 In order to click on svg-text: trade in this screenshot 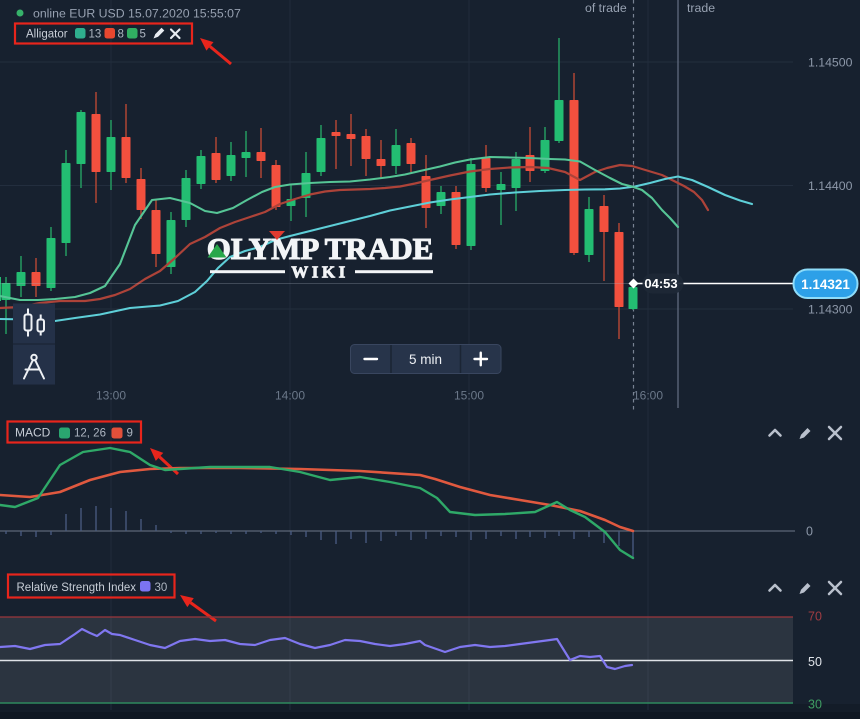, I will do `click(701, 8)`.